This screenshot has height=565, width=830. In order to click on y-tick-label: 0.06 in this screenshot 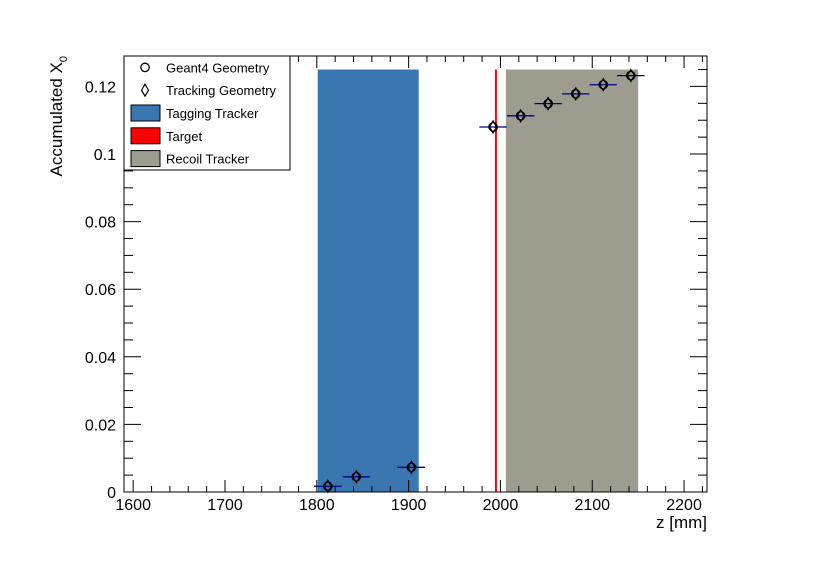, I will do `click(100, 290)`.